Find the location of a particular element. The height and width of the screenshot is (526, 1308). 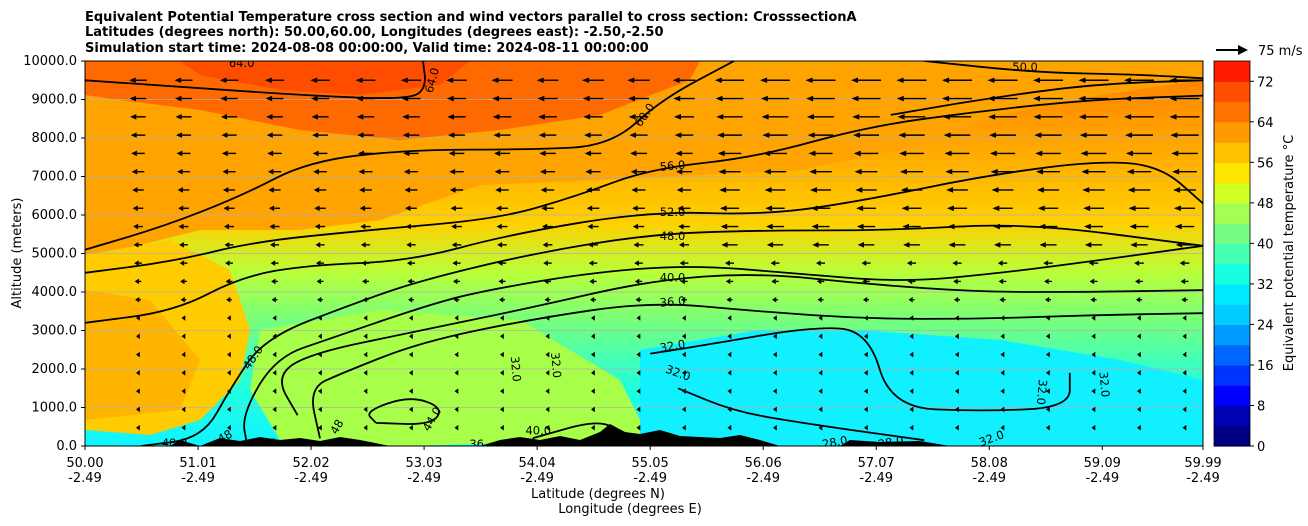

y-tick-label: 0.0 is located at coordinates (66, 446).